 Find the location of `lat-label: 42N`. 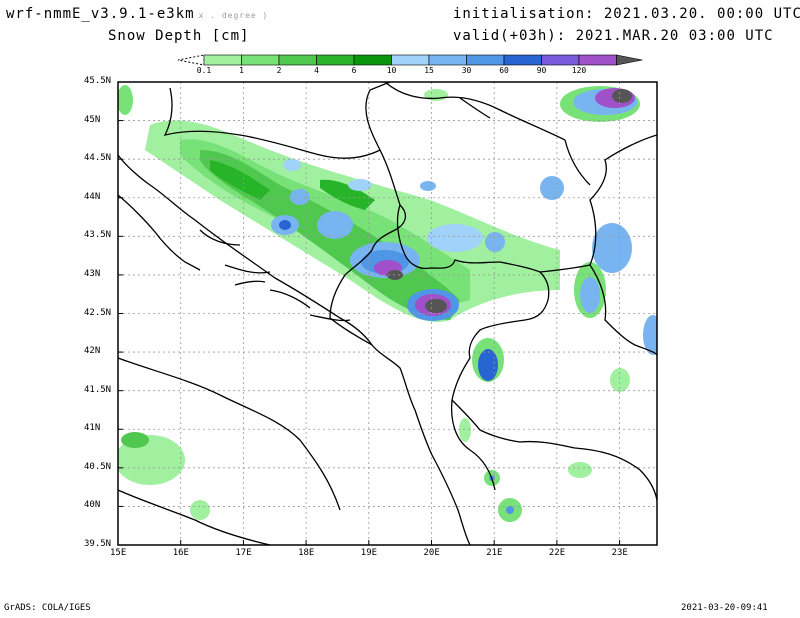

lat-label: 42N is located at coordinates (92, 351).